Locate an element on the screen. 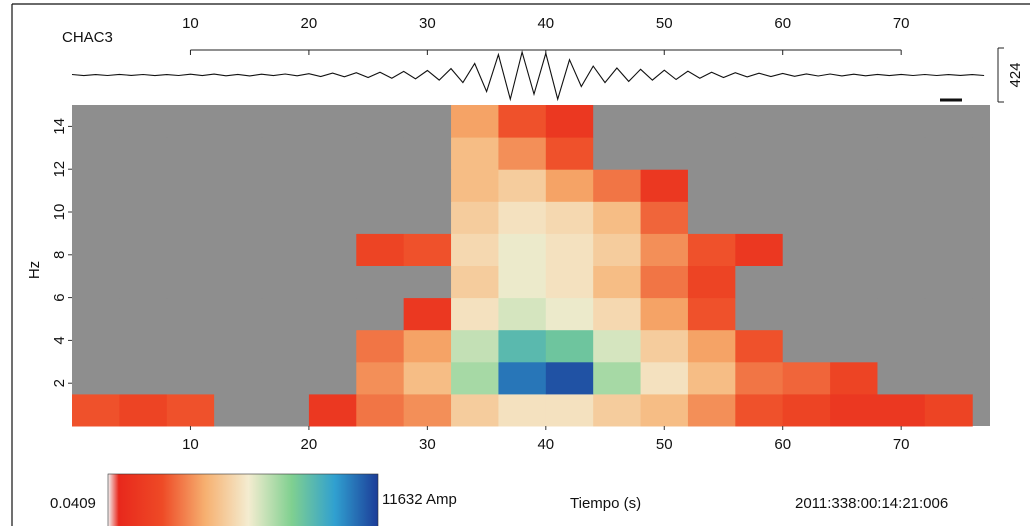 Image resolution: width=1030 pixels, height=526 pixels. x-tick-label: 70 is located at coordinates (901, 444).